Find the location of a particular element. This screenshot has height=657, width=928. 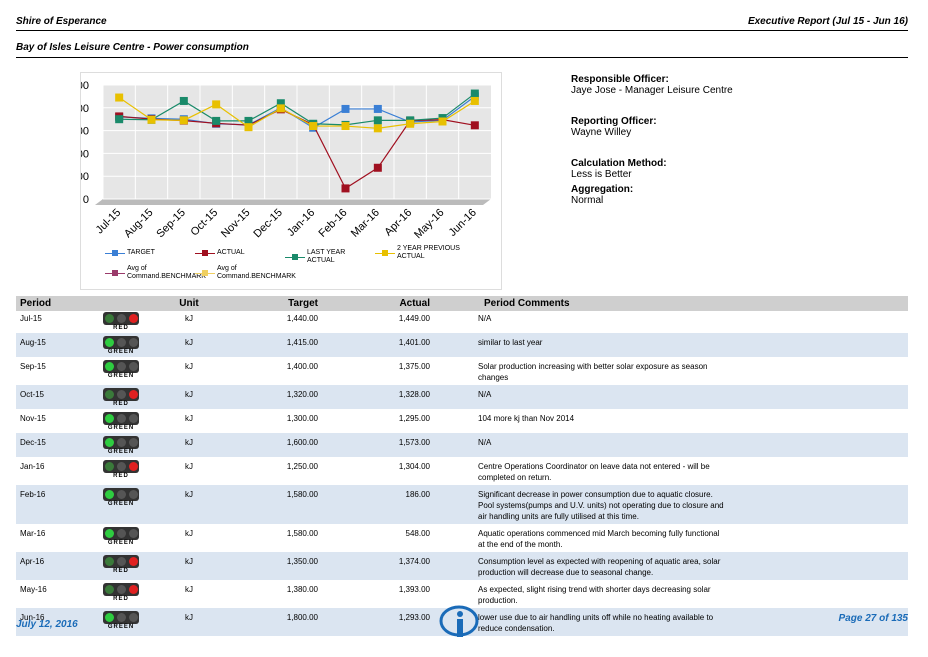

table-row: Dec-15 GREEN kJ 1,600.00 1,573.00 N/A is located at coordinates (462, 446).